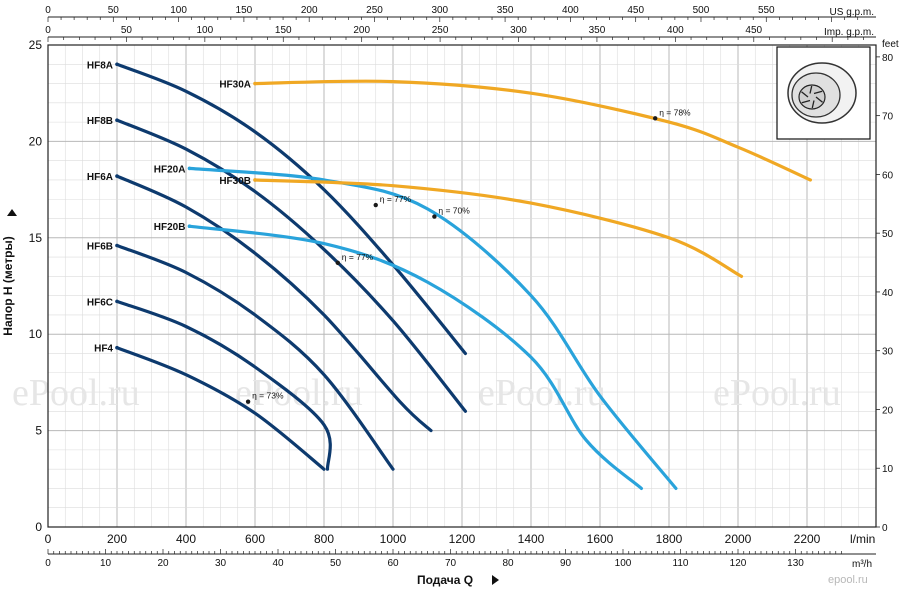 Image resolution: width=900 pixels, height=593 pixels. Describe the element at coordinates (221, 563) in the screenshot. I see `m3h-tick-label: 30` at that location.